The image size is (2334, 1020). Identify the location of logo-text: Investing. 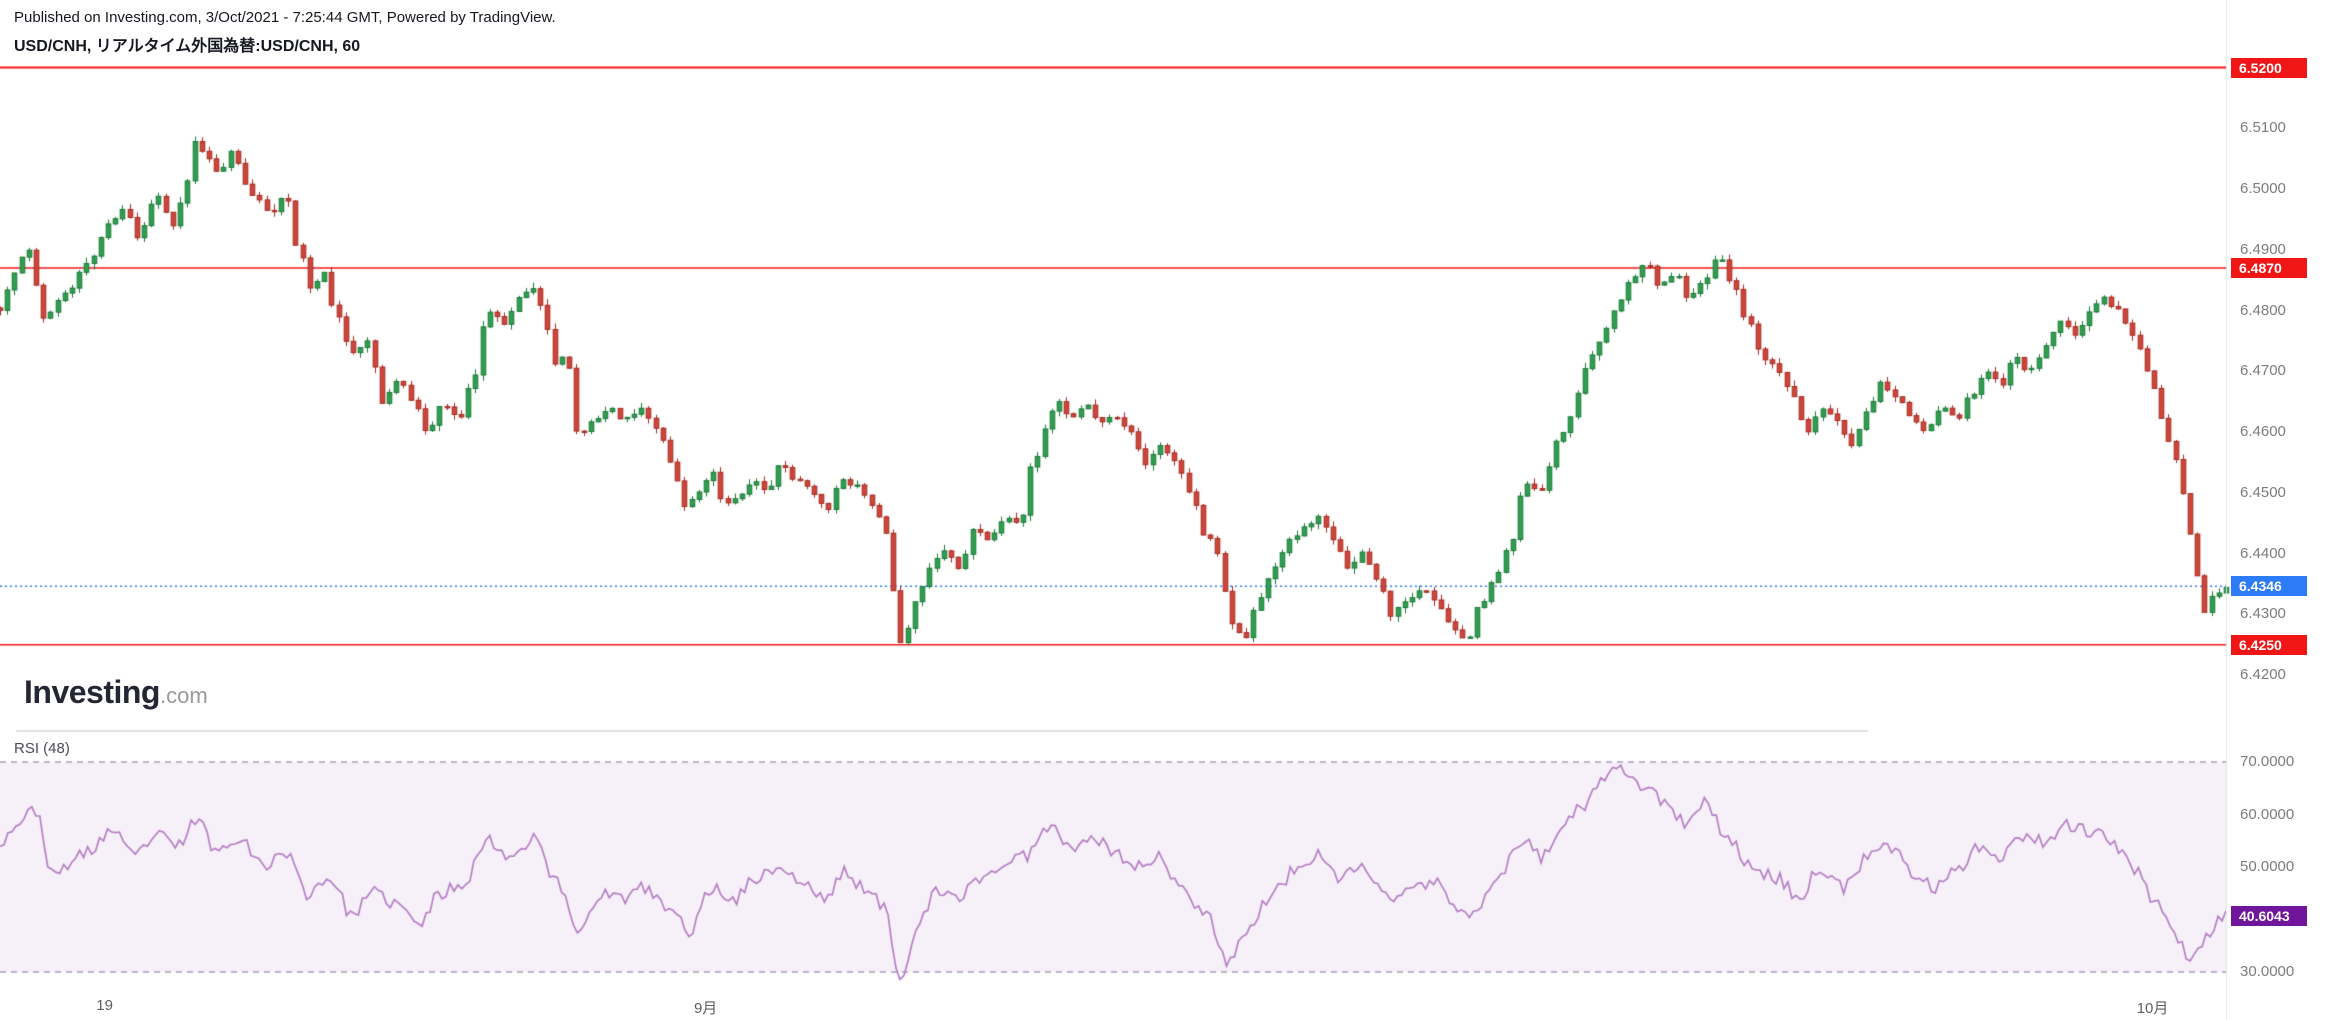
(92, 692).